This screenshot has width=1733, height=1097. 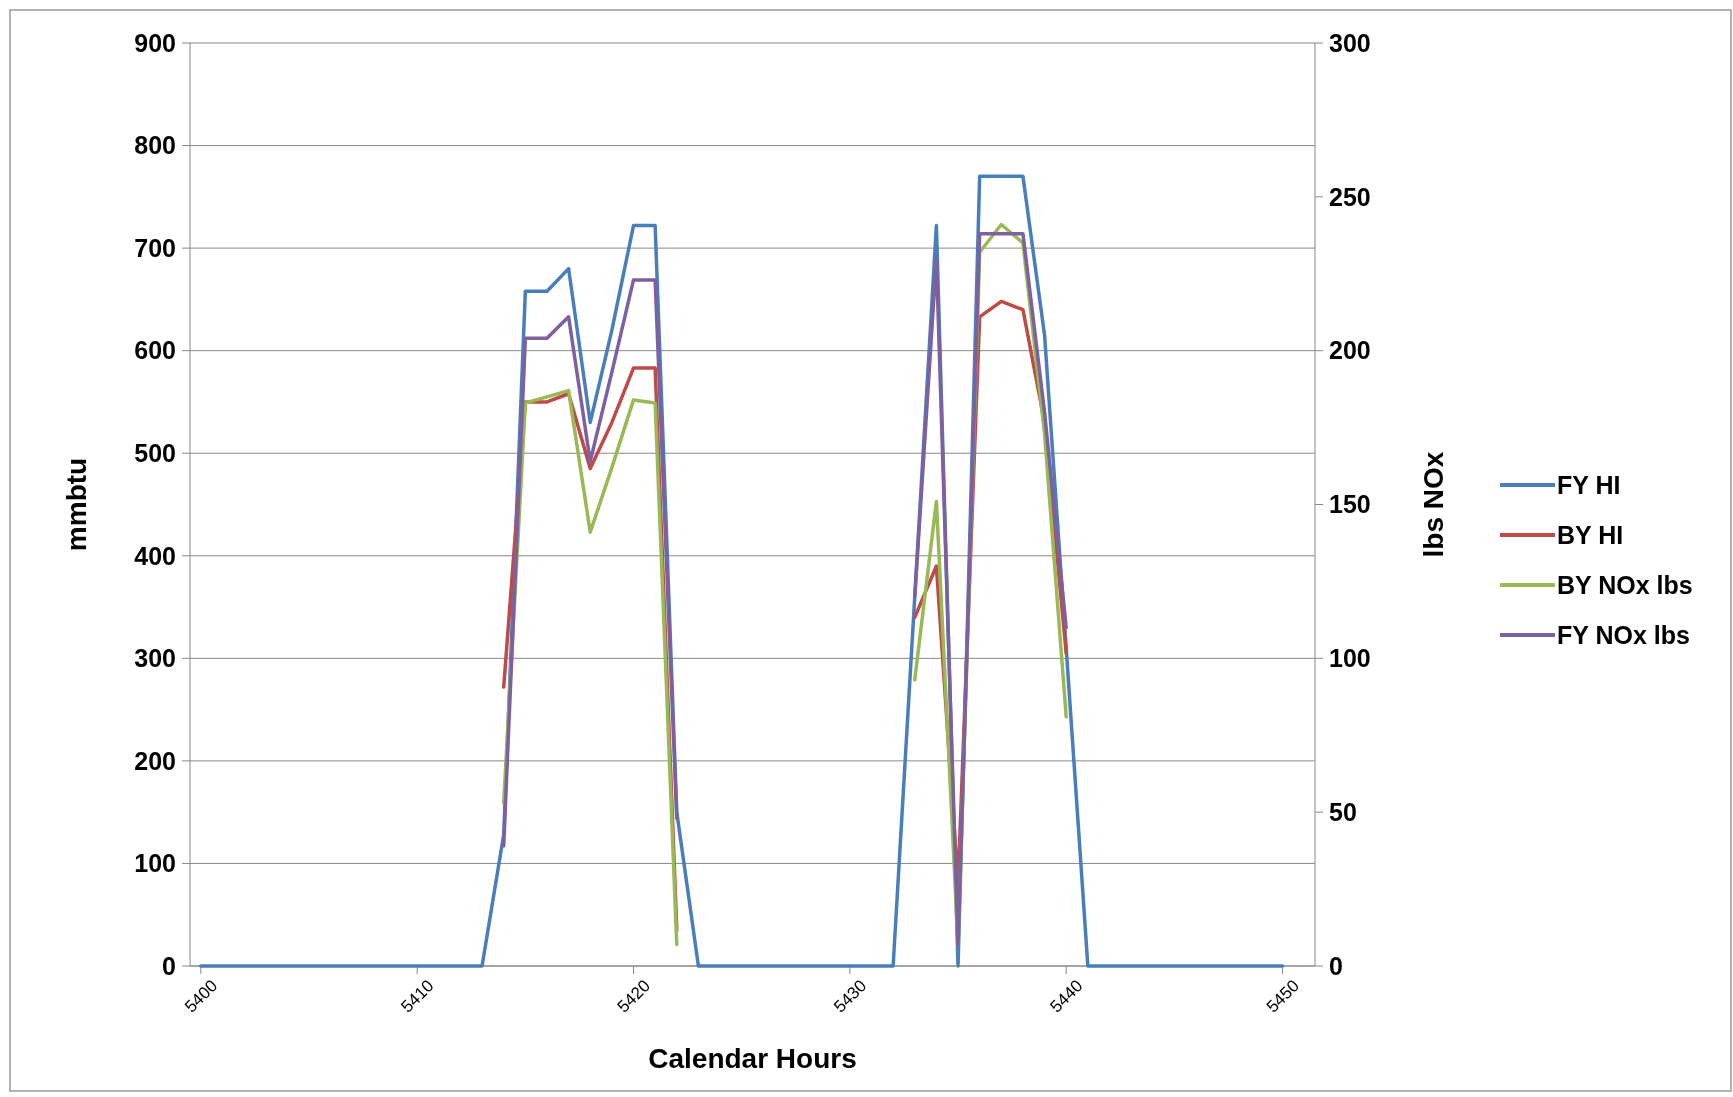 What do you see at coordinates (169, 965) in the screenshot?
I see `y-tick-label: 0` at bounding box center [169, 965].